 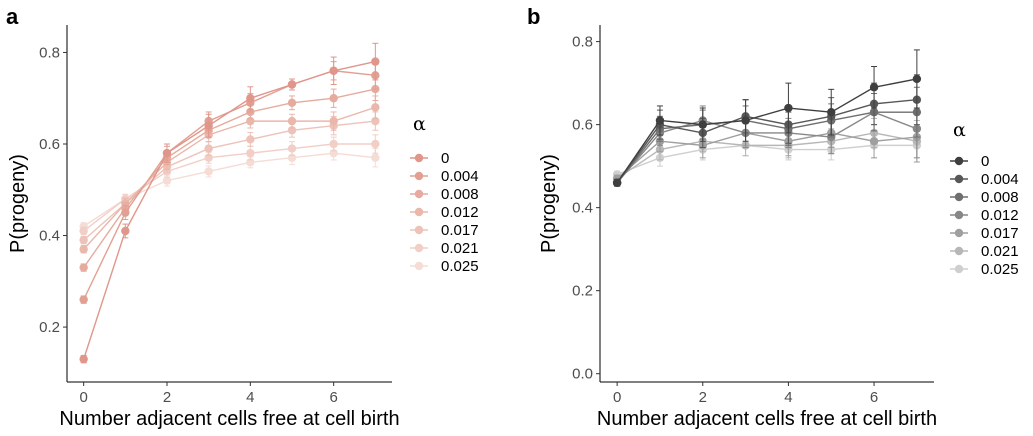 I want to click on legend-label: 0.012, so click(x=1000, y=215).